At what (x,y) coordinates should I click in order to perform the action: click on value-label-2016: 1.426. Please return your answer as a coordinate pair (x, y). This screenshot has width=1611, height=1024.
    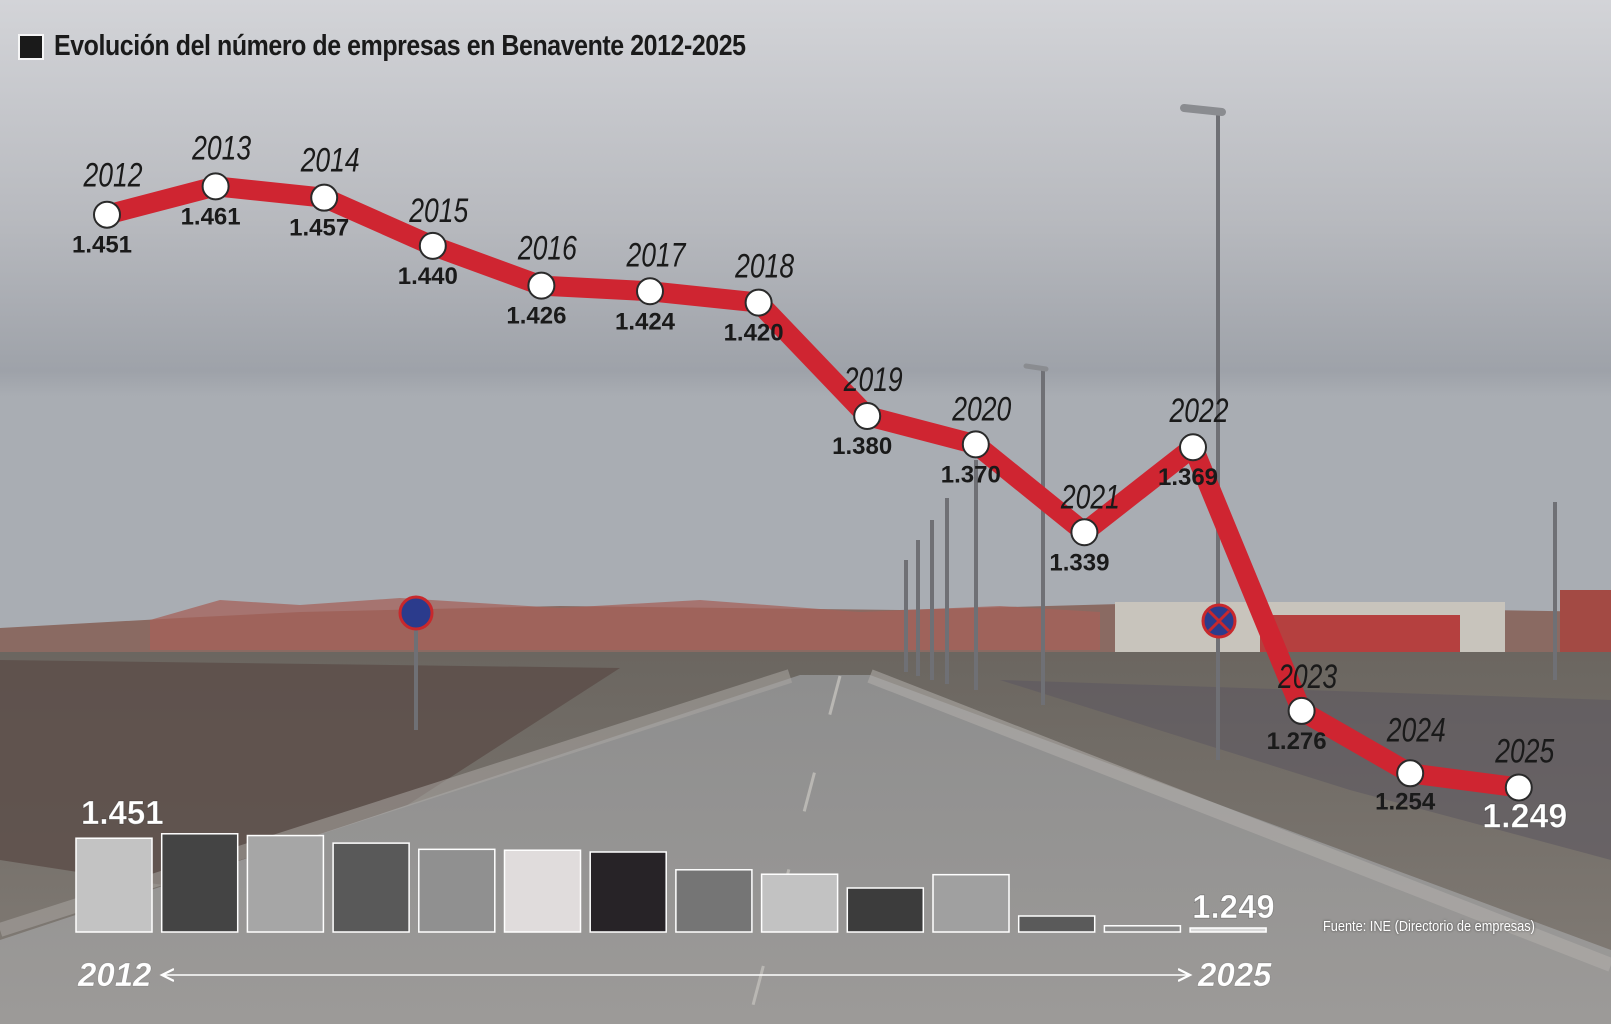
    Looking at the image, I should click on (536, 316).